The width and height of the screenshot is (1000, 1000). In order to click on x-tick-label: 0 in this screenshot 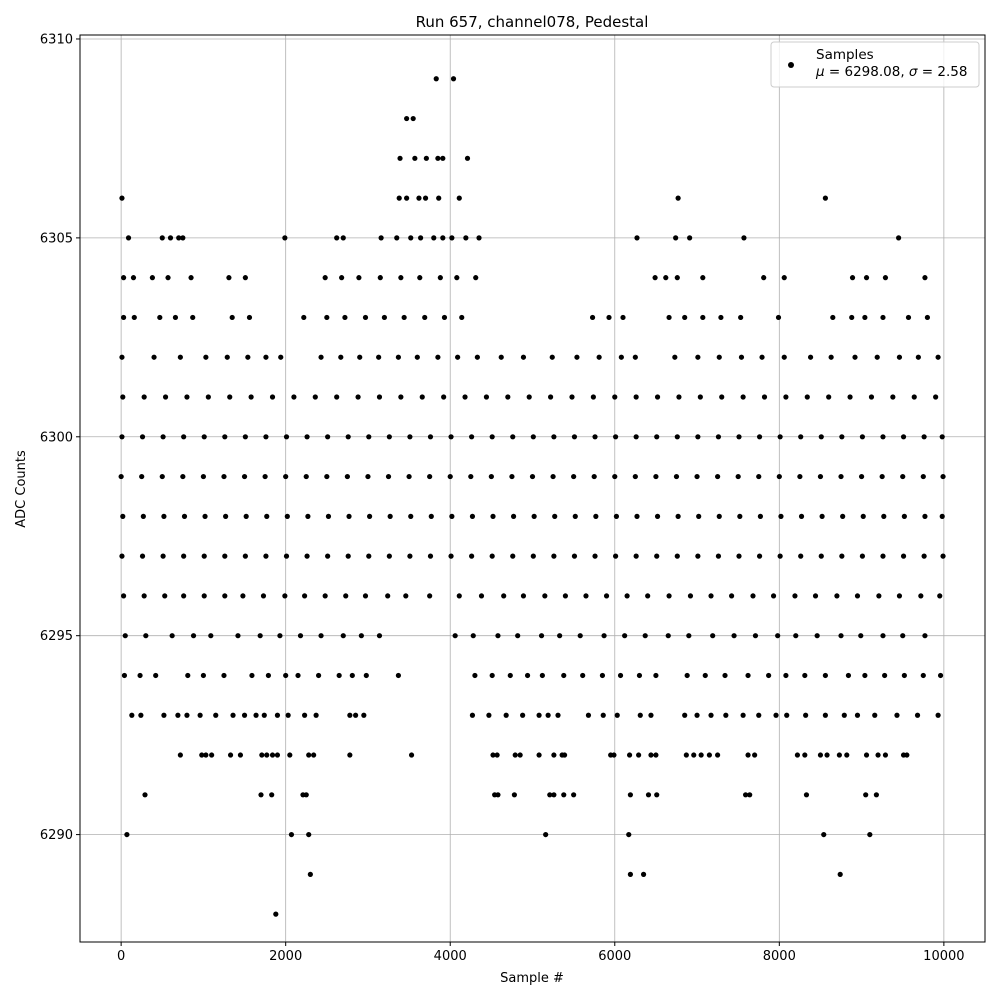, I will do `click(121, 956)`.